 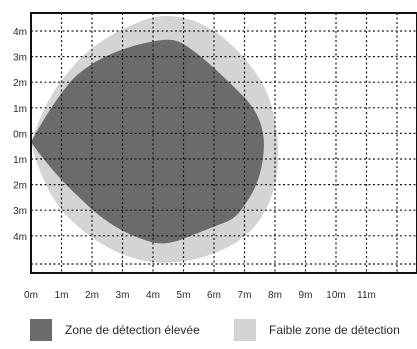 I want to click on y-axis-labels: 4m 3m 2m 1m 0m 1m 2m 3m 4m, so click(x=20, y=135).